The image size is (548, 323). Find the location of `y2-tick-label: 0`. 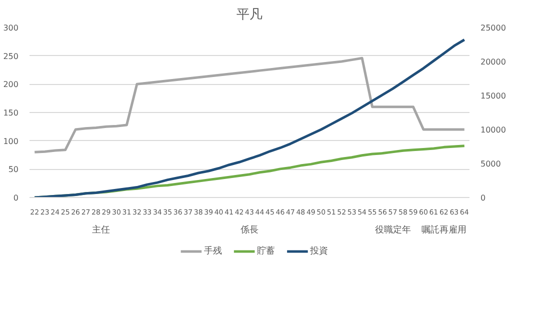

y2-tick-label: 0 is located at coordinates (483, 198).